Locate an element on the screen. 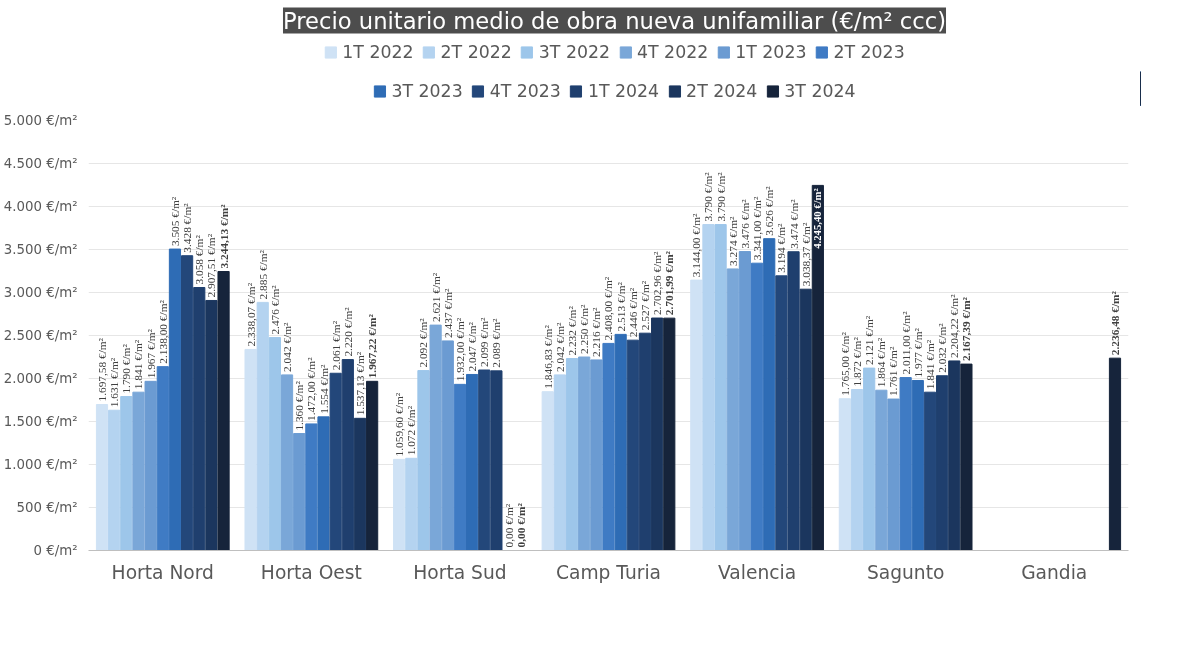 The height and width of the screenshot is (661, 1193). data-label: 2.216 €/m² is located at coordinates (596, 331).